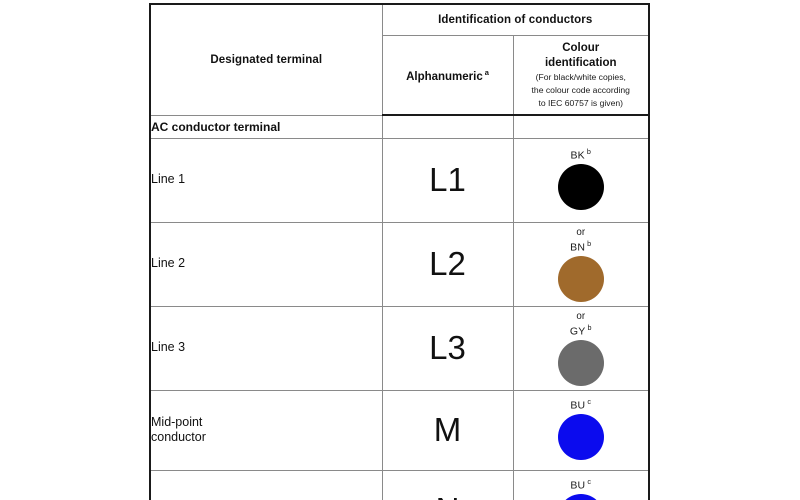 The width and height of the screenshot is (800, 500). I want to click on table-row: Neutral N BUc, so click(399, 484).